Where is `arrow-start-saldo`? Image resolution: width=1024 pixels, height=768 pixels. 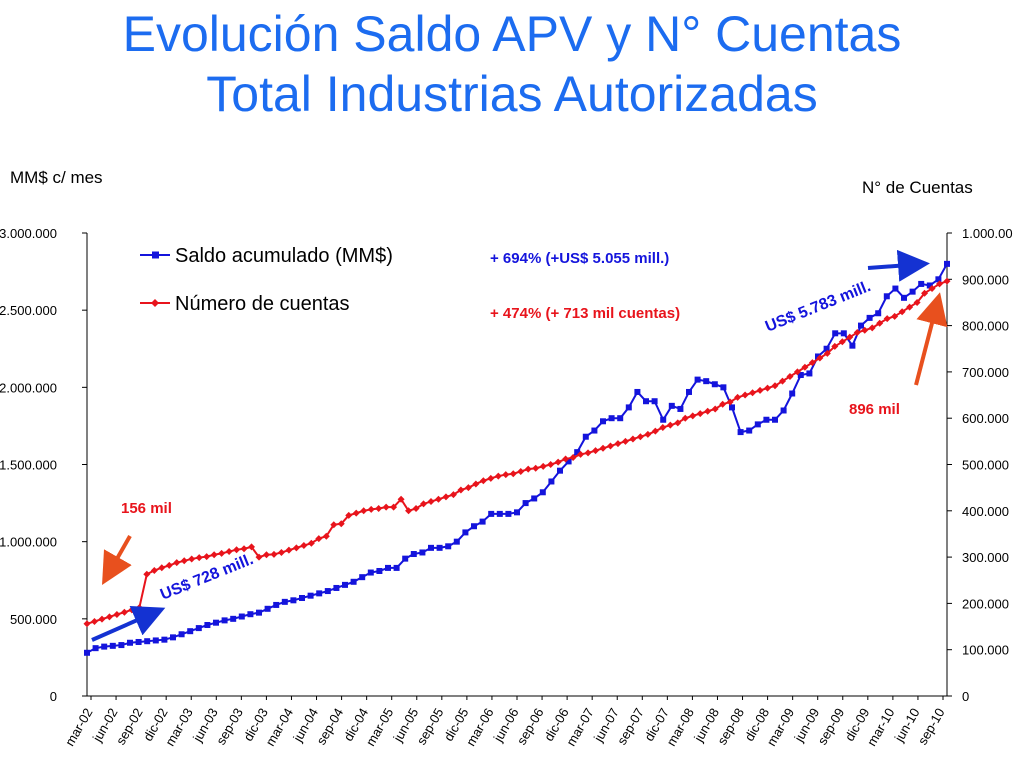 arrow-start-saldo is located at coordinates (128, 624).